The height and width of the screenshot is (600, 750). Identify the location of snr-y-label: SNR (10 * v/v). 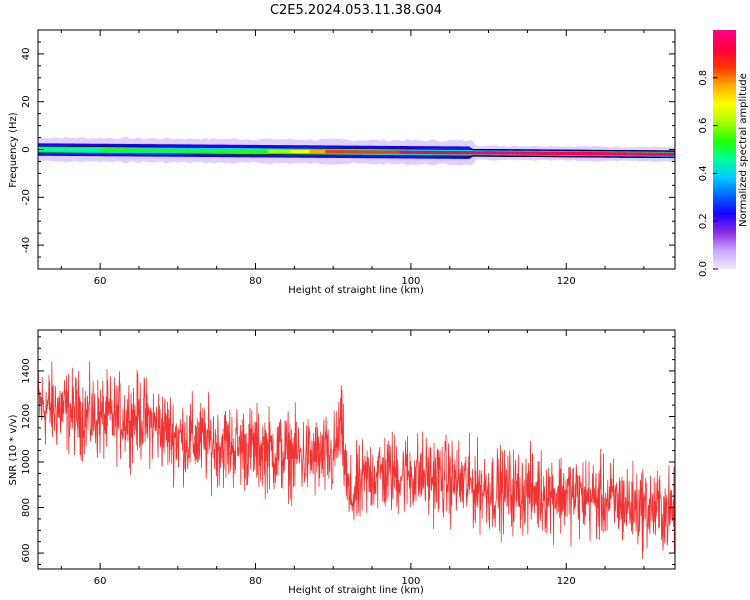
(13, 449).